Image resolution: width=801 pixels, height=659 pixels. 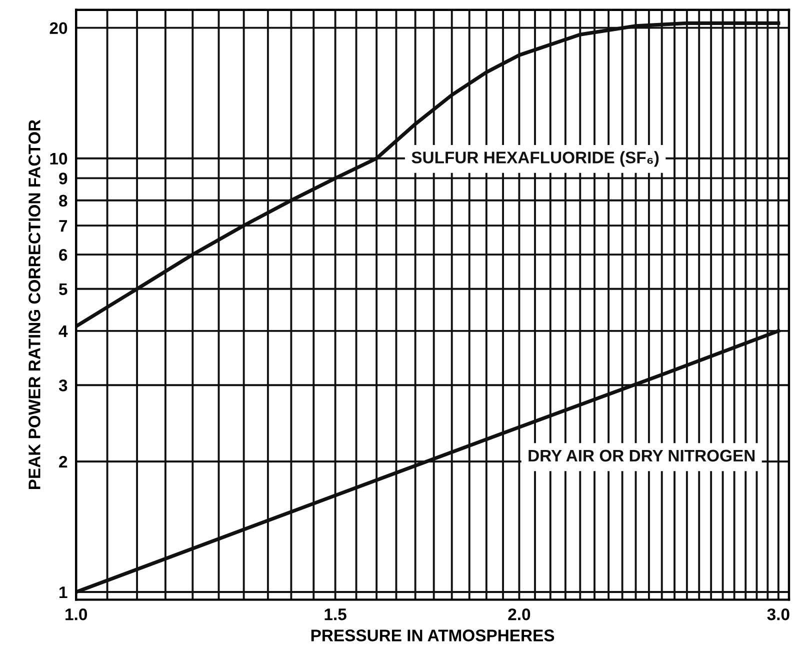 I want to click on y-tick-label: 1, so click(x=64, y=592).